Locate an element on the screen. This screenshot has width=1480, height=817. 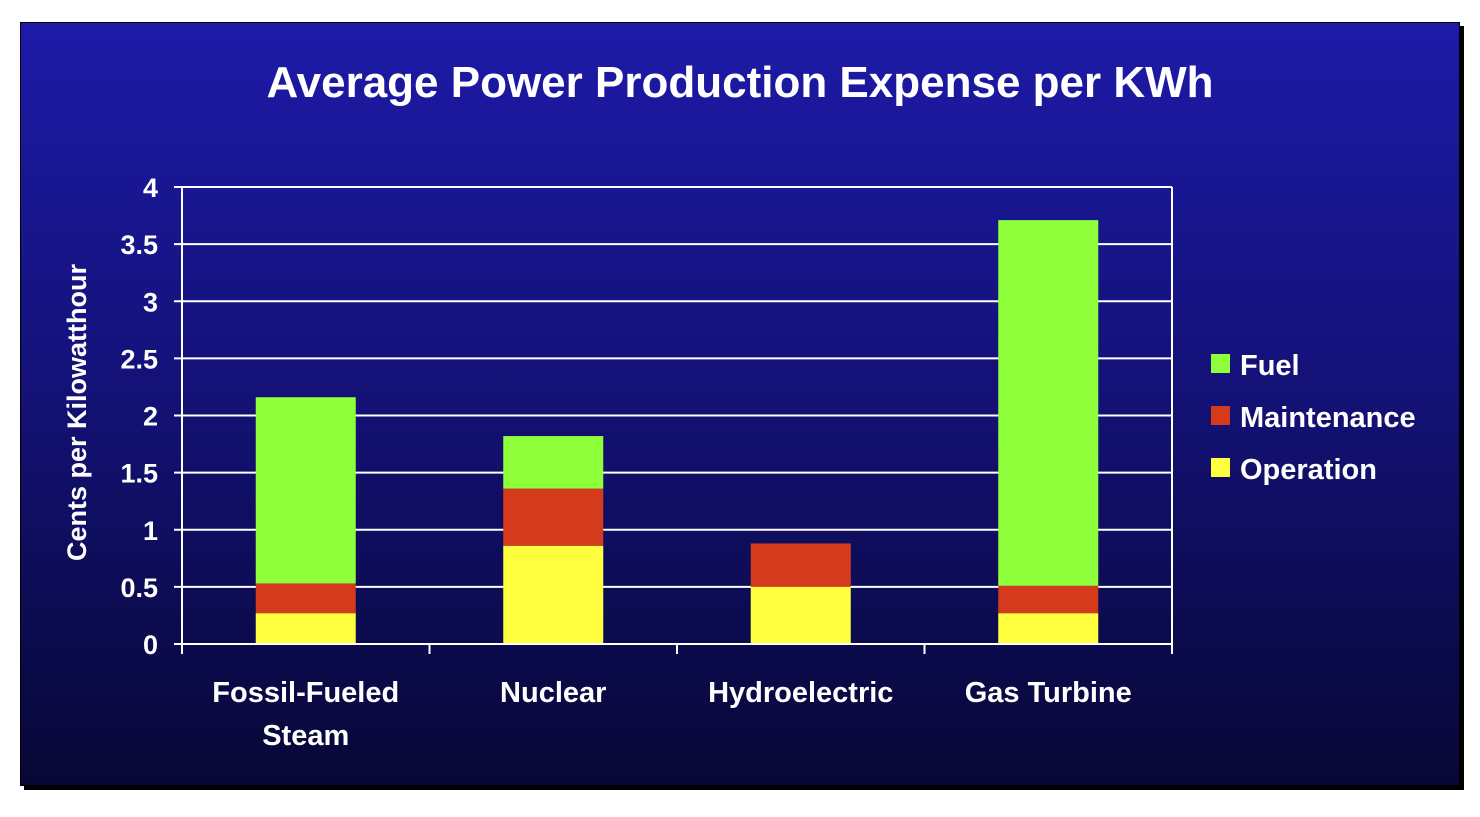
legend-swatch-maintenance is located at coordinates (1220, 415).